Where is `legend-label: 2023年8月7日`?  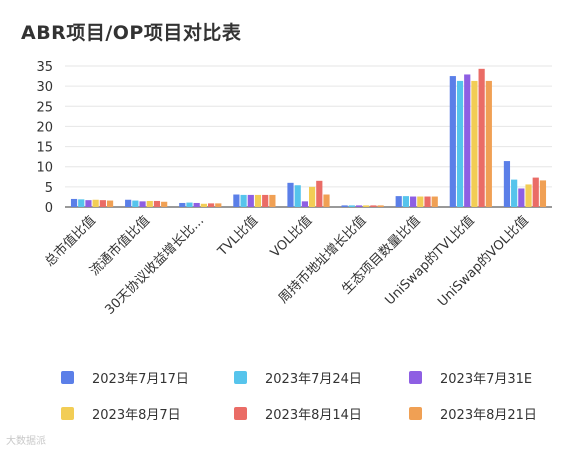
legend-label: 2023年8月7日 is located at coordinates (136, 415).